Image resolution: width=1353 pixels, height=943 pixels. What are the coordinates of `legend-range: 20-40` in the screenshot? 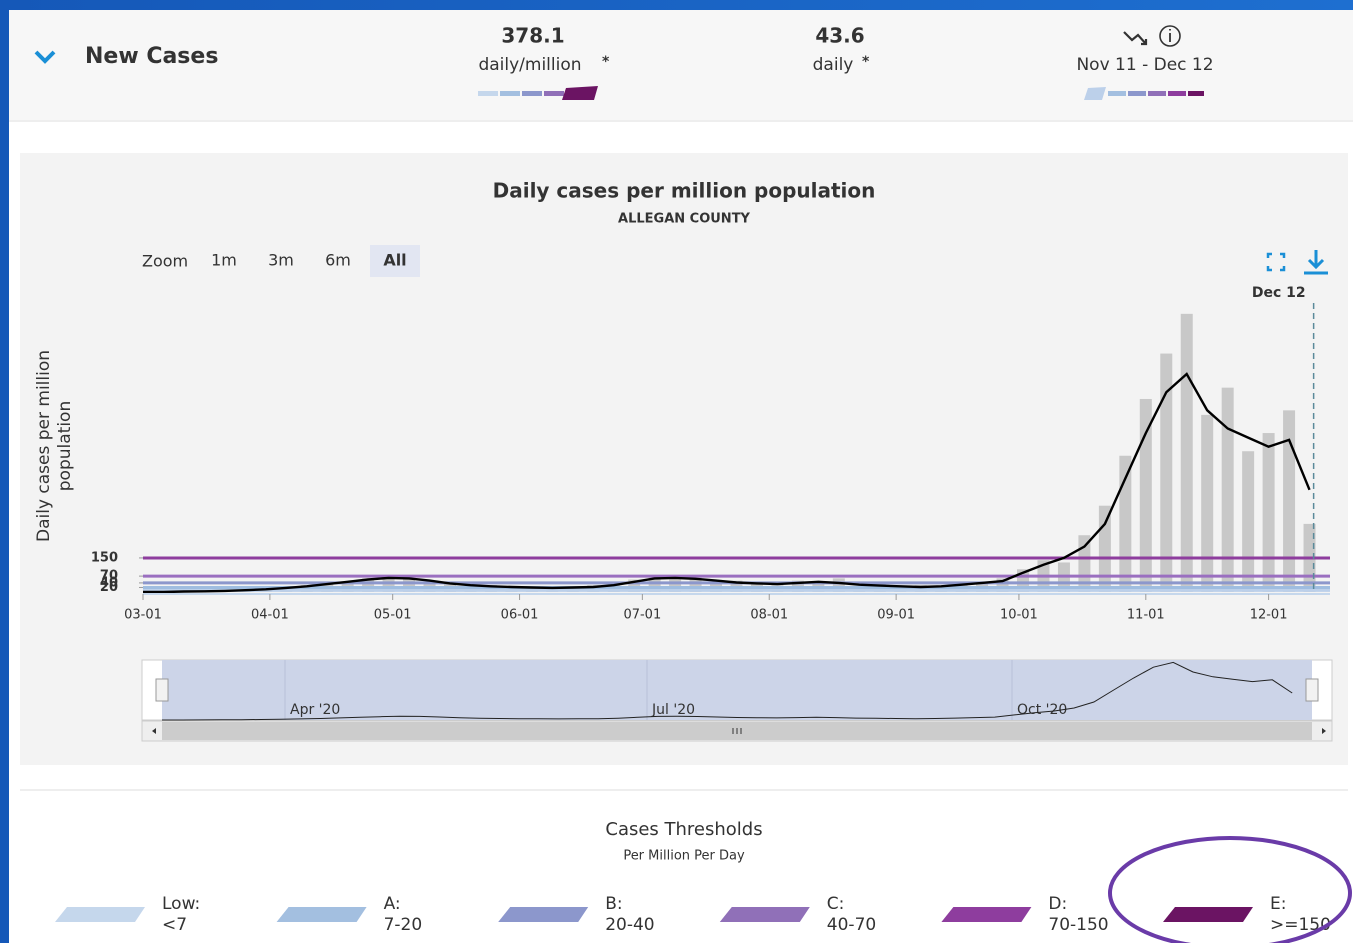 It's located at (629, 925).